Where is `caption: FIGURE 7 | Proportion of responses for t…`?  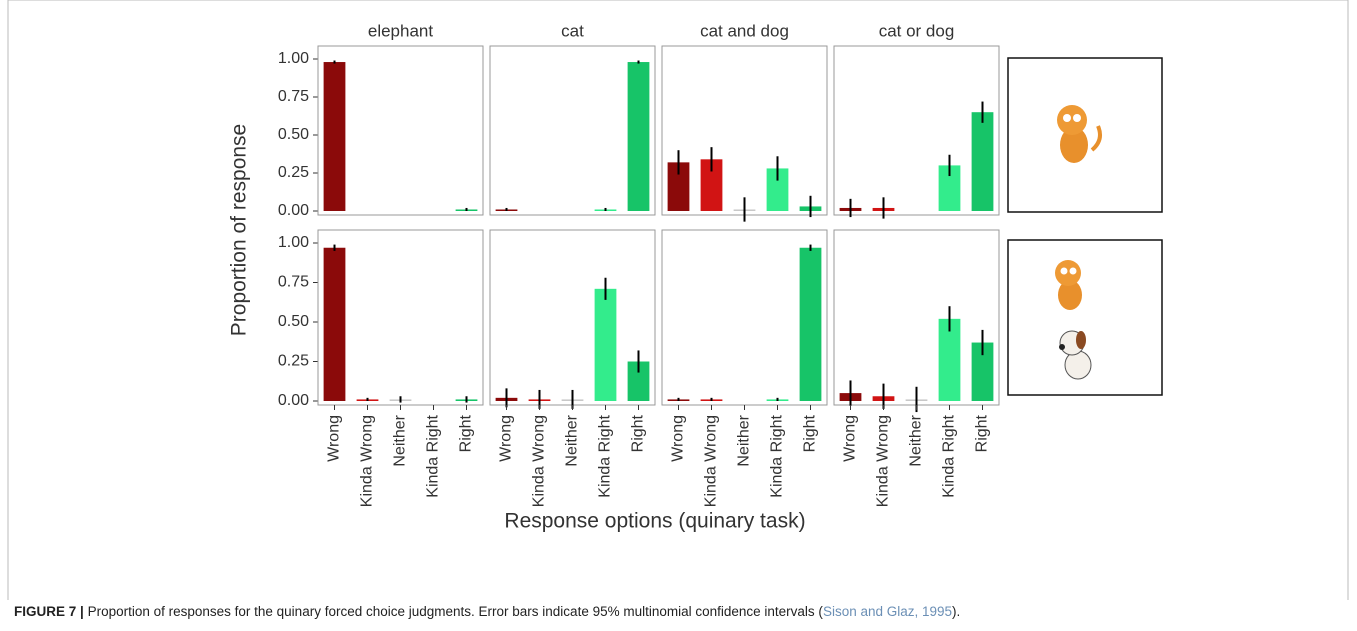
caption: FIGURE 7 | Proportion of responses for t… is located at coordinates (679, 611).